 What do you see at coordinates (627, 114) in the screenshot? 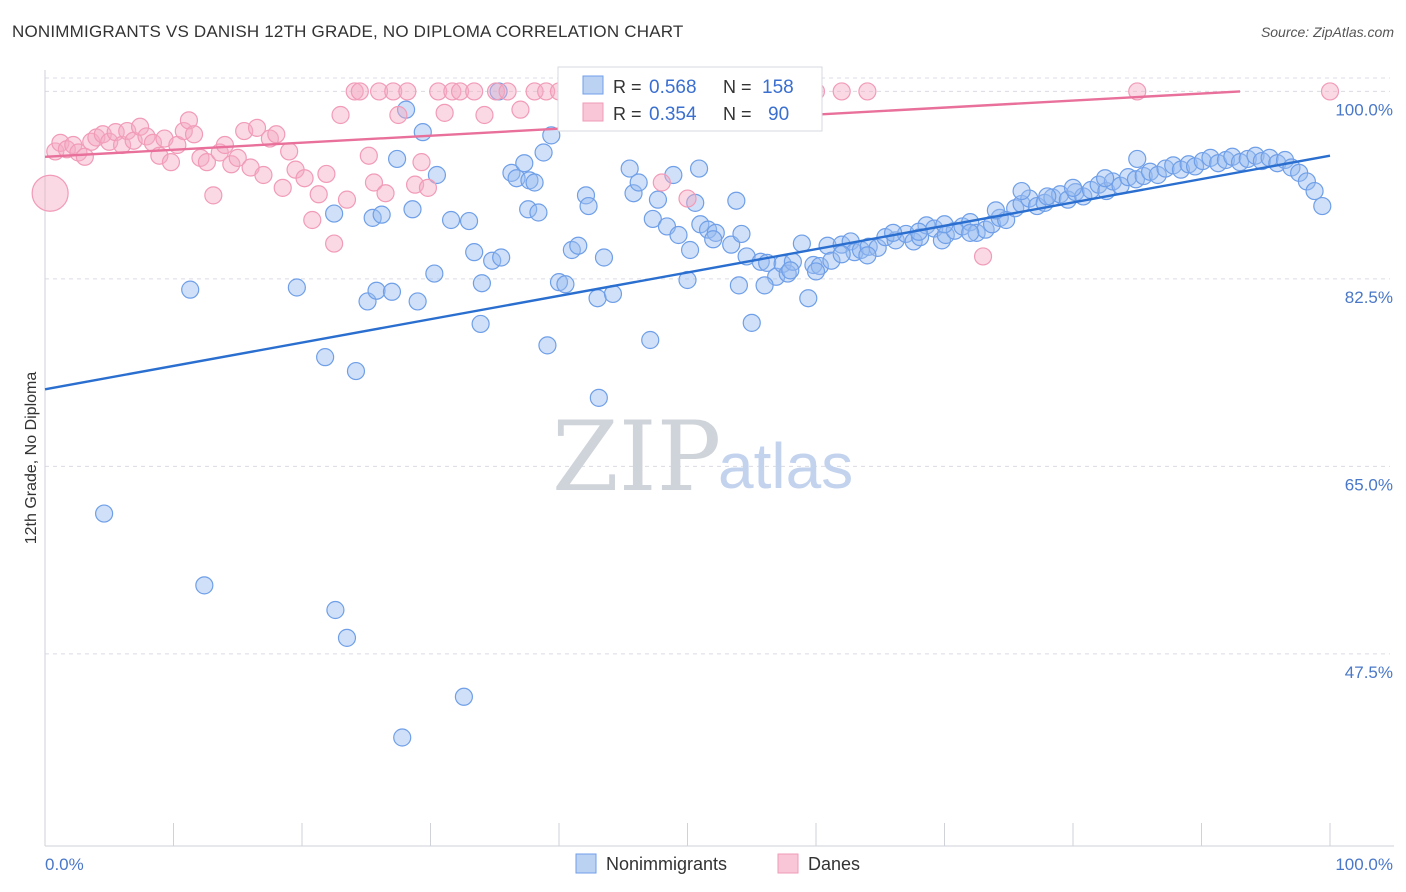
I see `legend-r-label-2: R =` at bounding box center [627, 114].